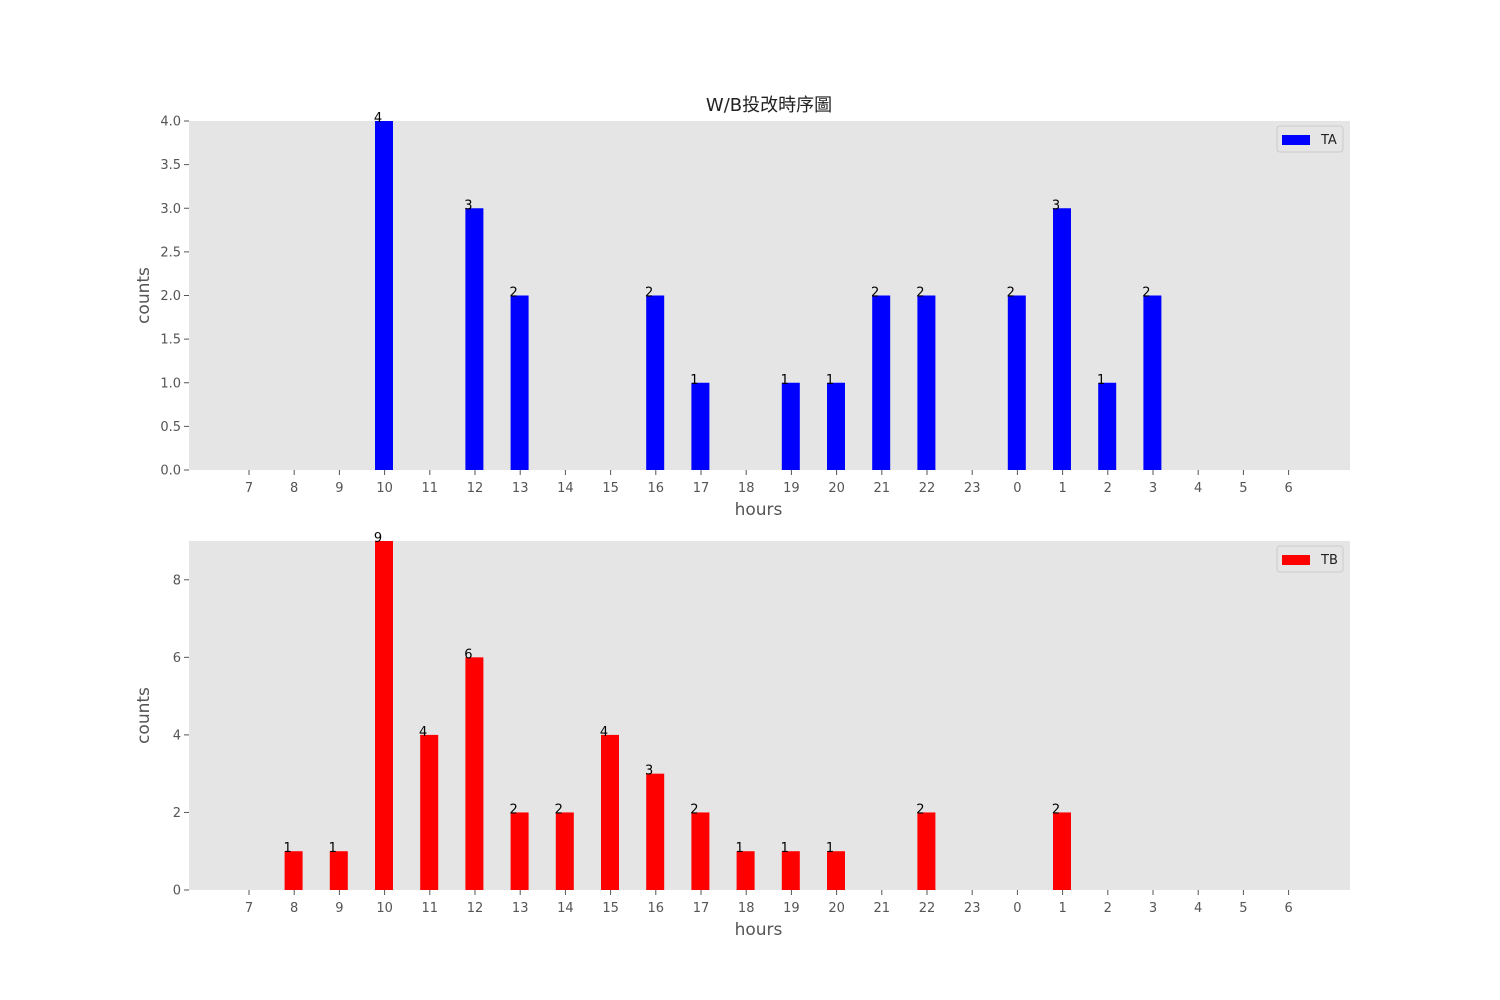 This screenshot has width=1500, height=1000. Describe the element at coordinates (170, 427) in the screenshot. I see `y-tick-label: 0.5` at that location.